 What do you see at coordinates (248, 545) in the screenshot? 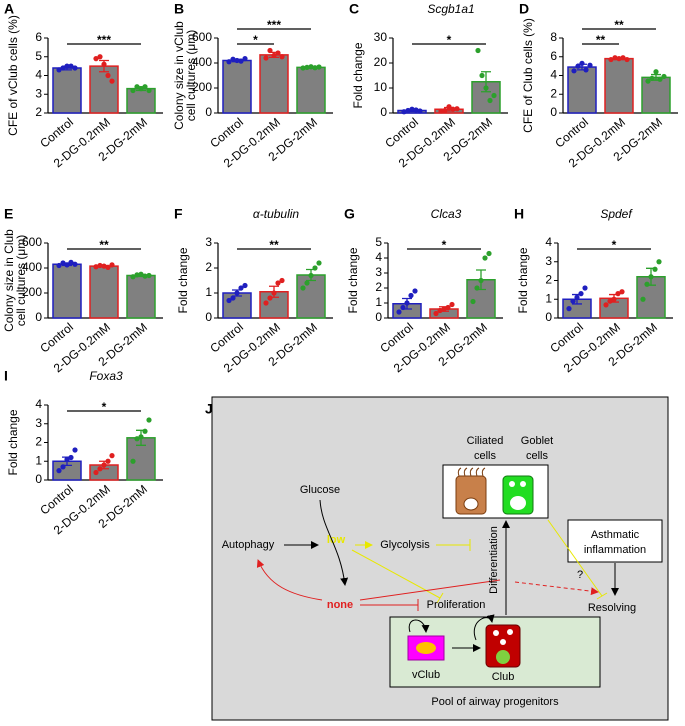
I see `label: Autophagy` at bounding box center [248, 545].